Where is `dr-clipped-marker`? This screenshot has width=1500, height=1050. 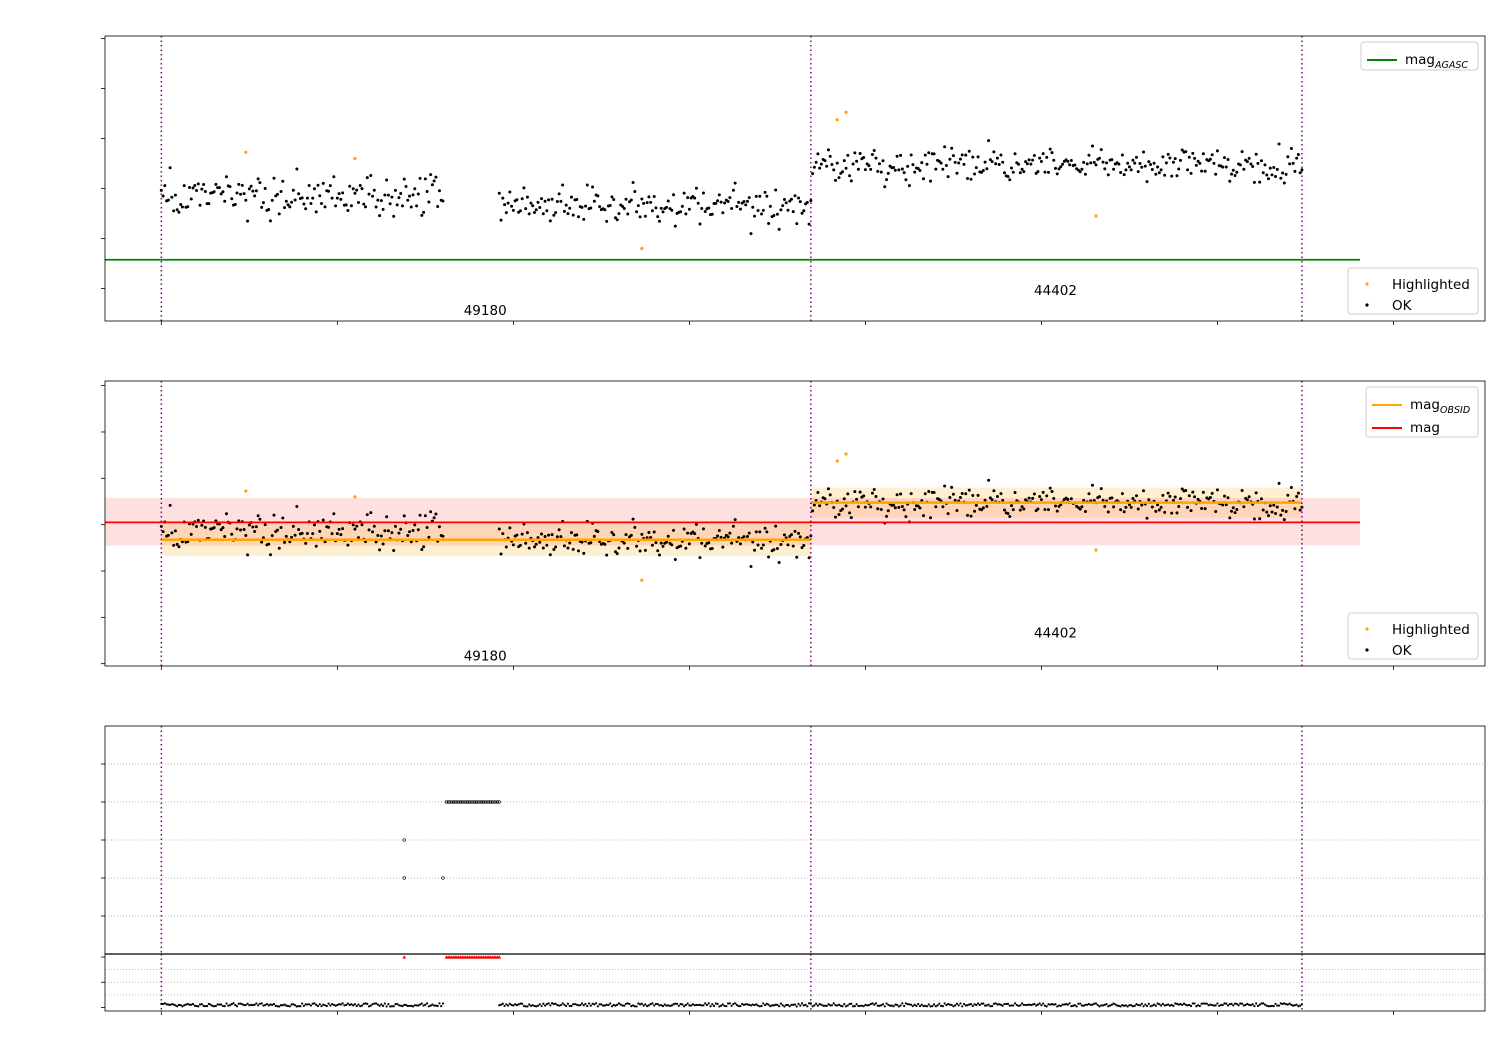
dr-clipped-marker is located at coordinates (404, 957).